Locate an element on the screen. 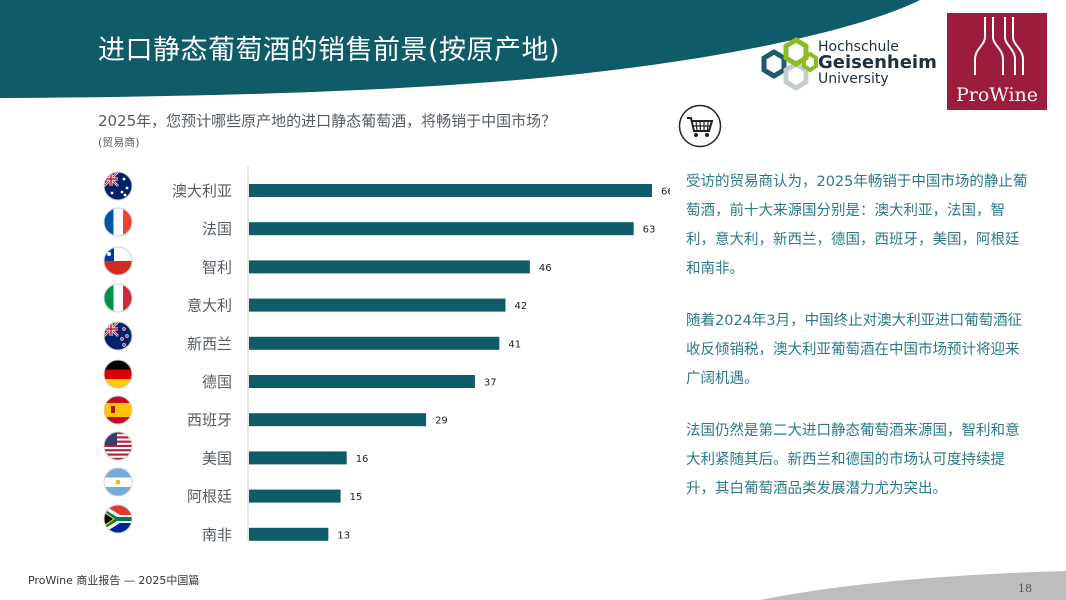 The height and width of the screenshot is (600, 1066). category-label: 澳大利亚 is located at coordinates (202, 191).